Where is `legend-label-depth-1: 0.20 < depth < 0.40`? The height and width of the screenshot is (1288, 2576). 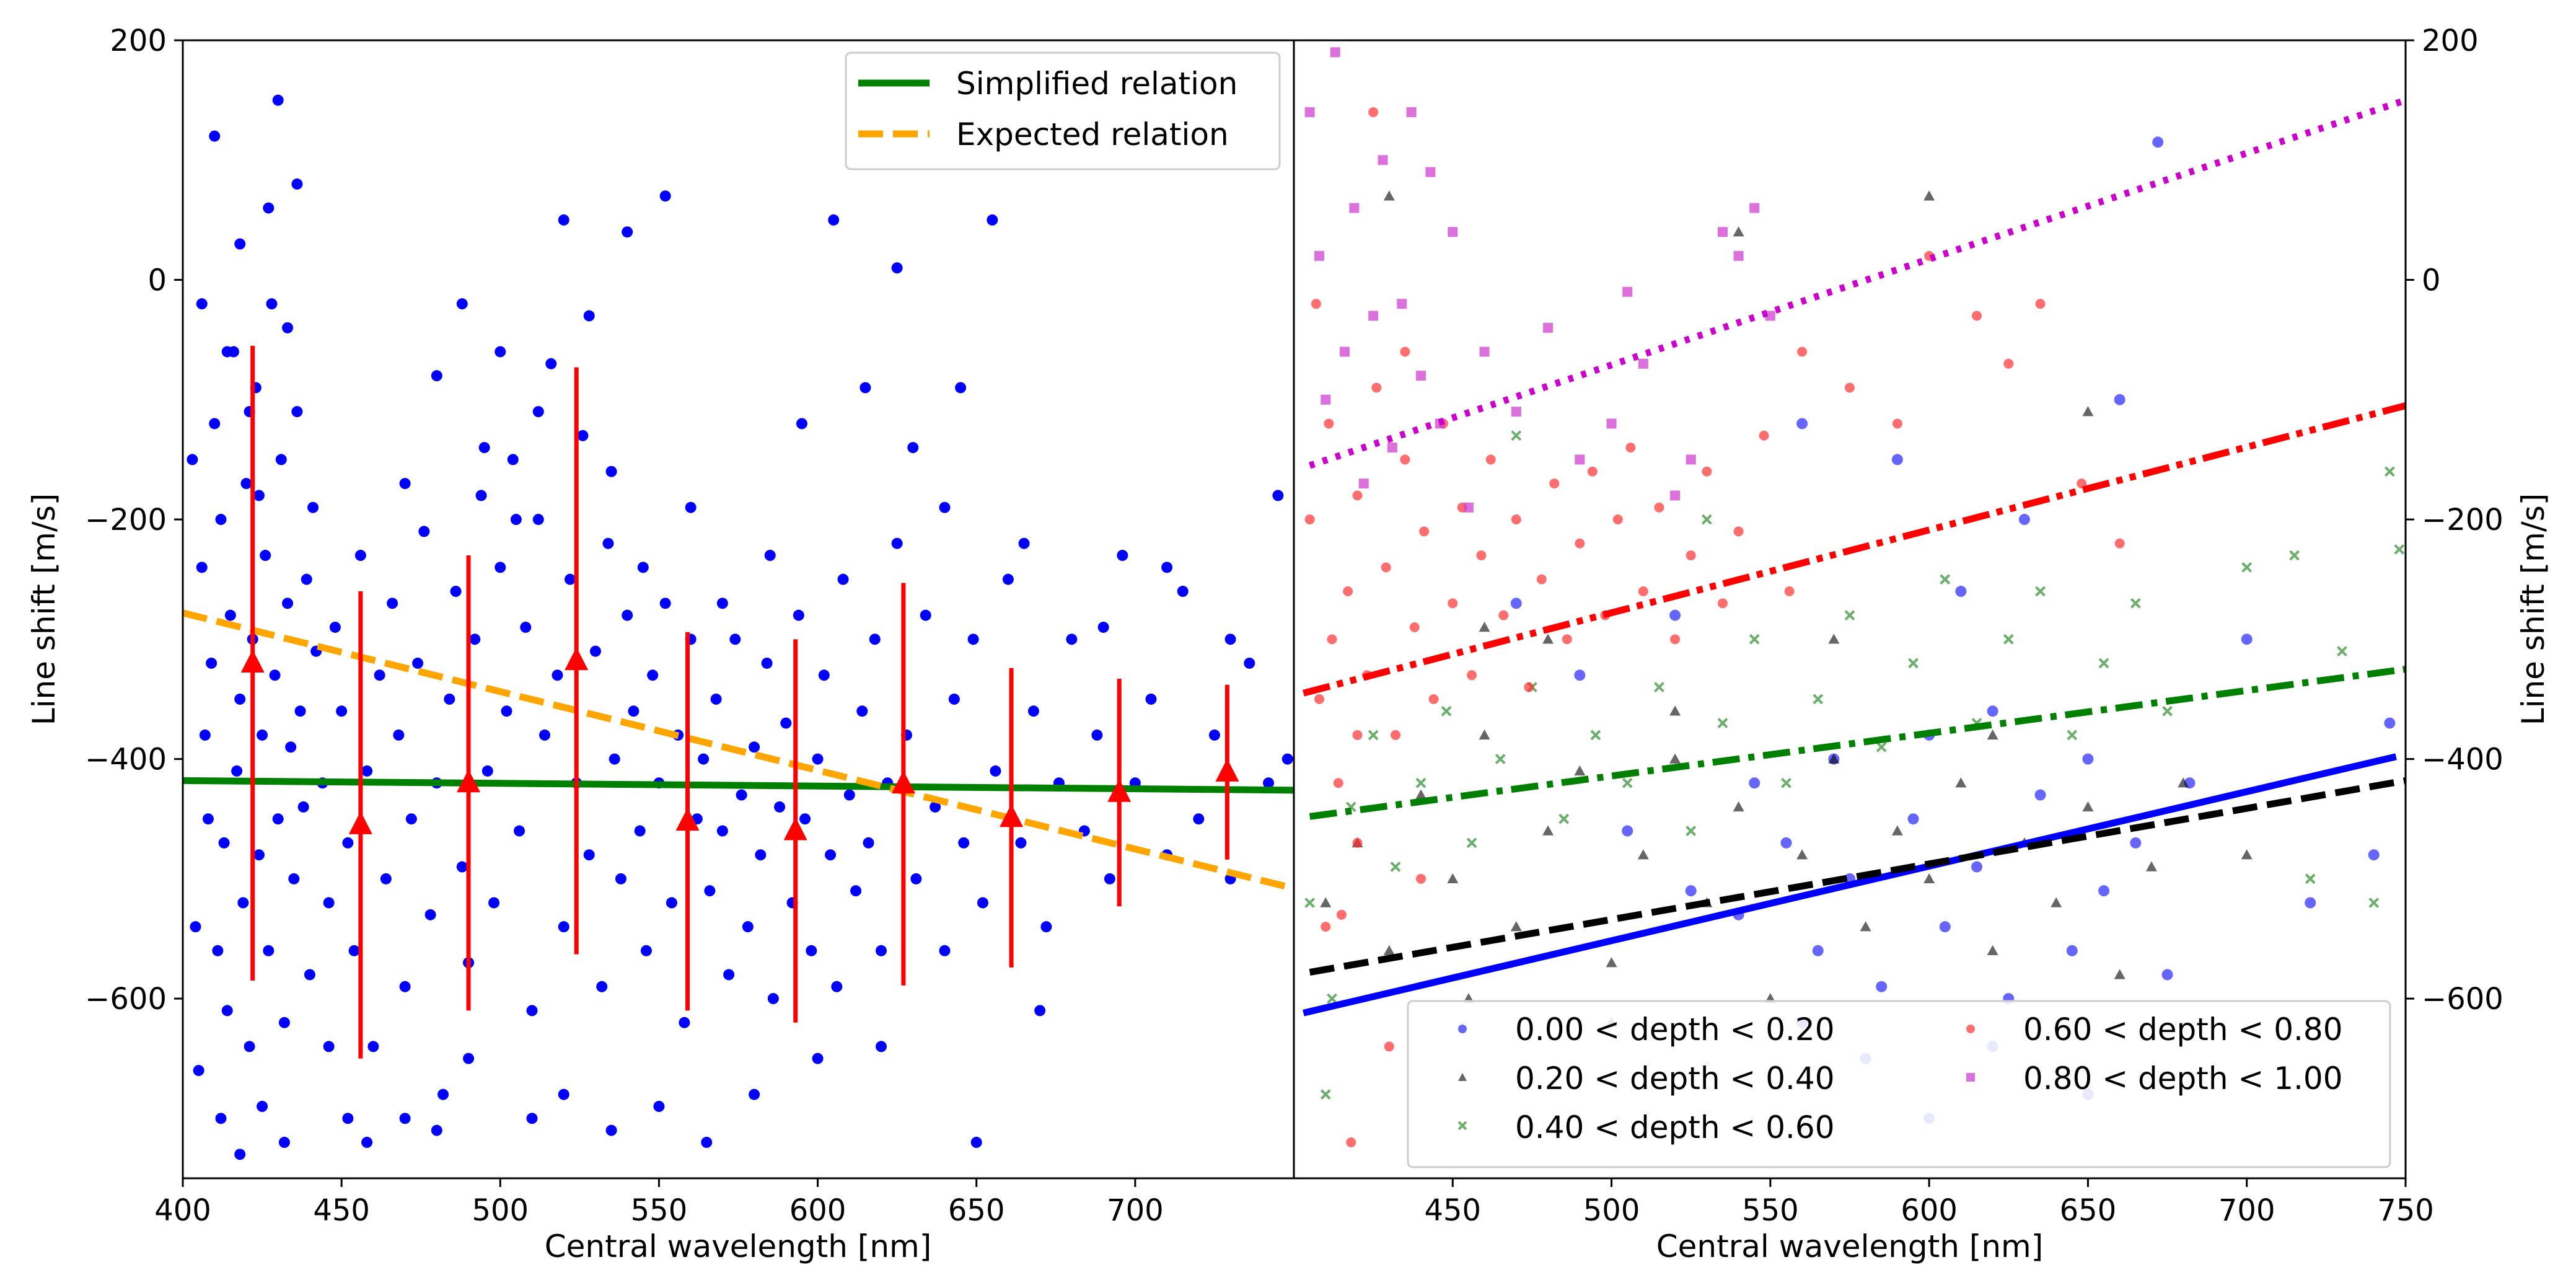
legend-label-depth-1: 0.20 < depth < 0.40 is located at coordinates (1675, 1078).